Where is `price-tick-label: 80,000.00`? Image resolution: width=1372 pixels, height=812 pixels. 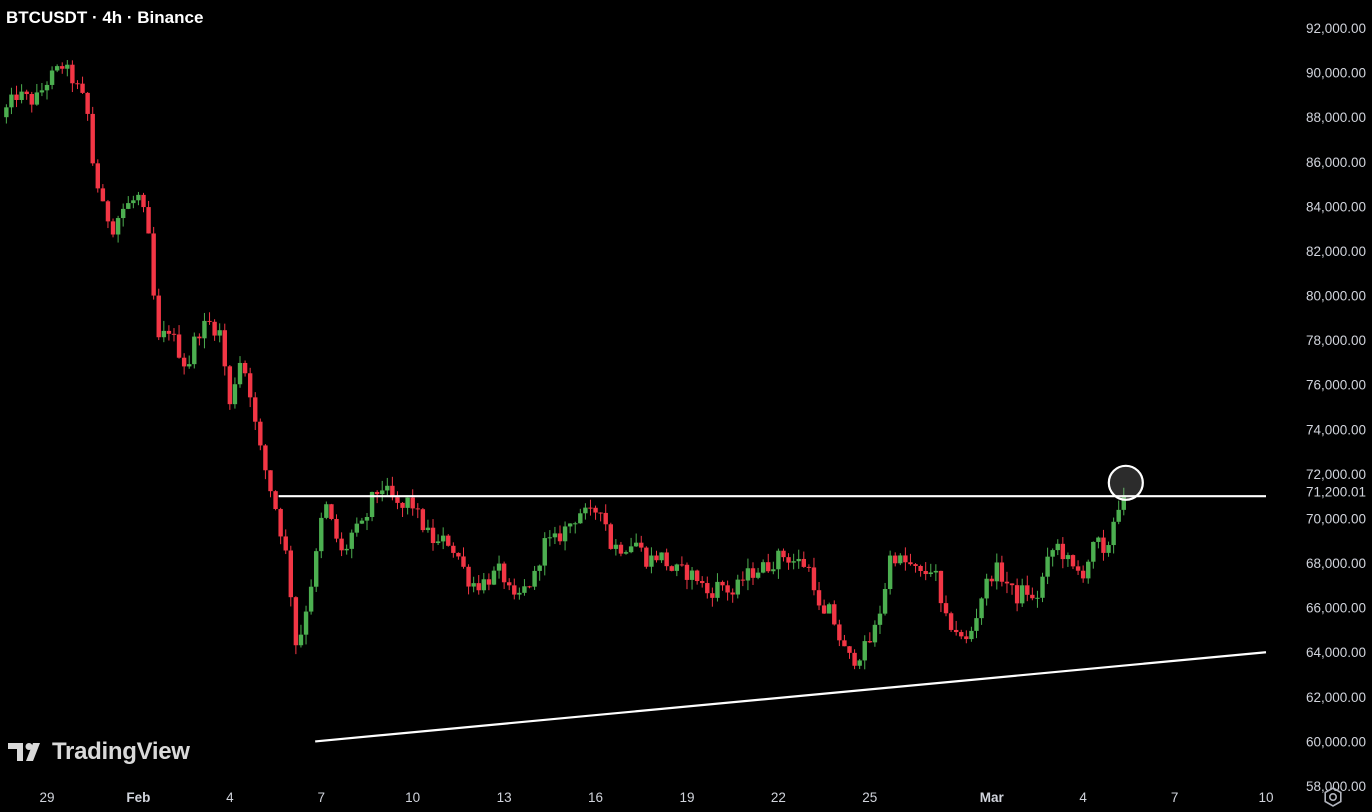
price-tick-label: 80,000.00 is located at coordinates (1336, 296).